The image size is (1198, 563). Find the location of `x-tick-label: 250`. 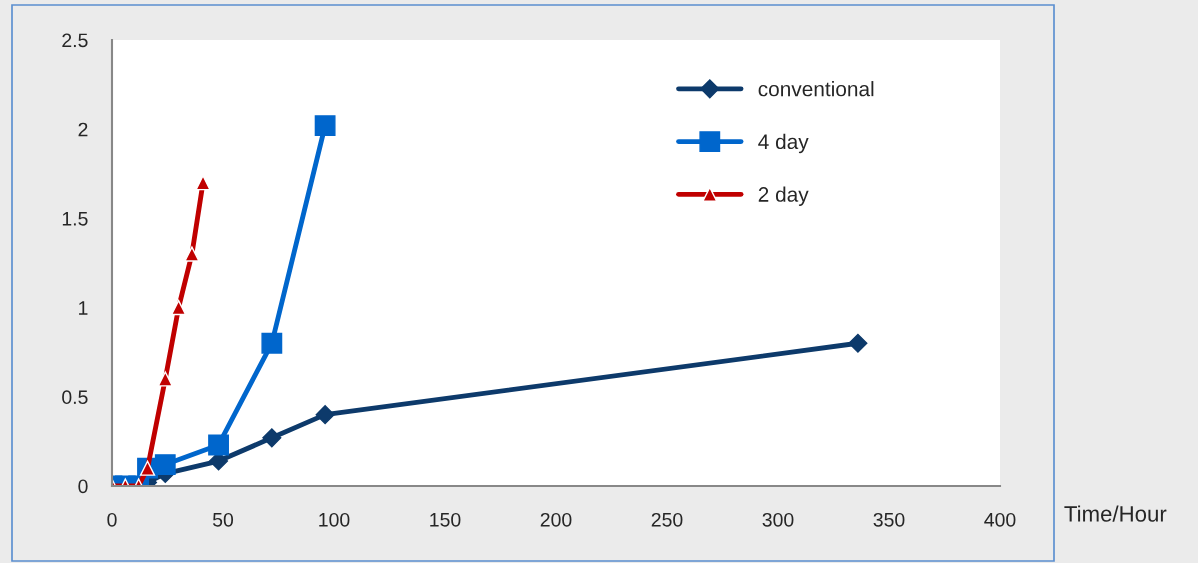

x-tick-label: 250 is located at coordinates (667, 519).